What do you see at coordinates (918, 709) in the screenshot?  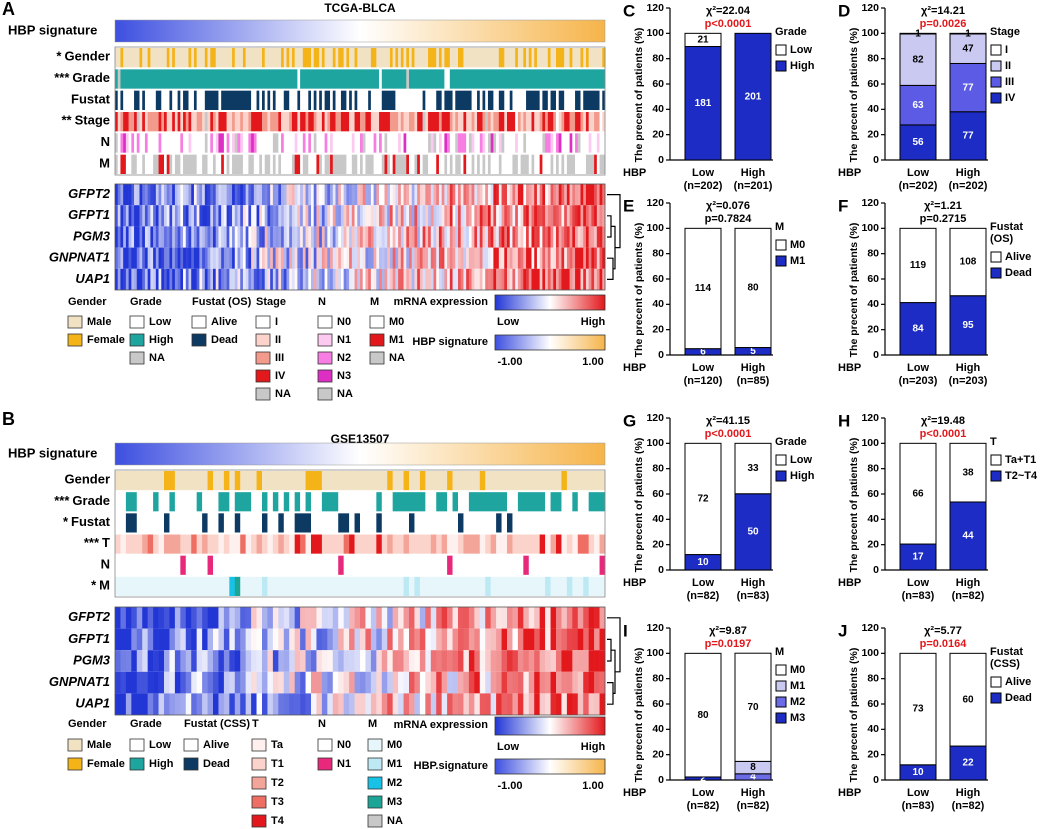 I see `value-label: 73` at bounding box center [918, 709].